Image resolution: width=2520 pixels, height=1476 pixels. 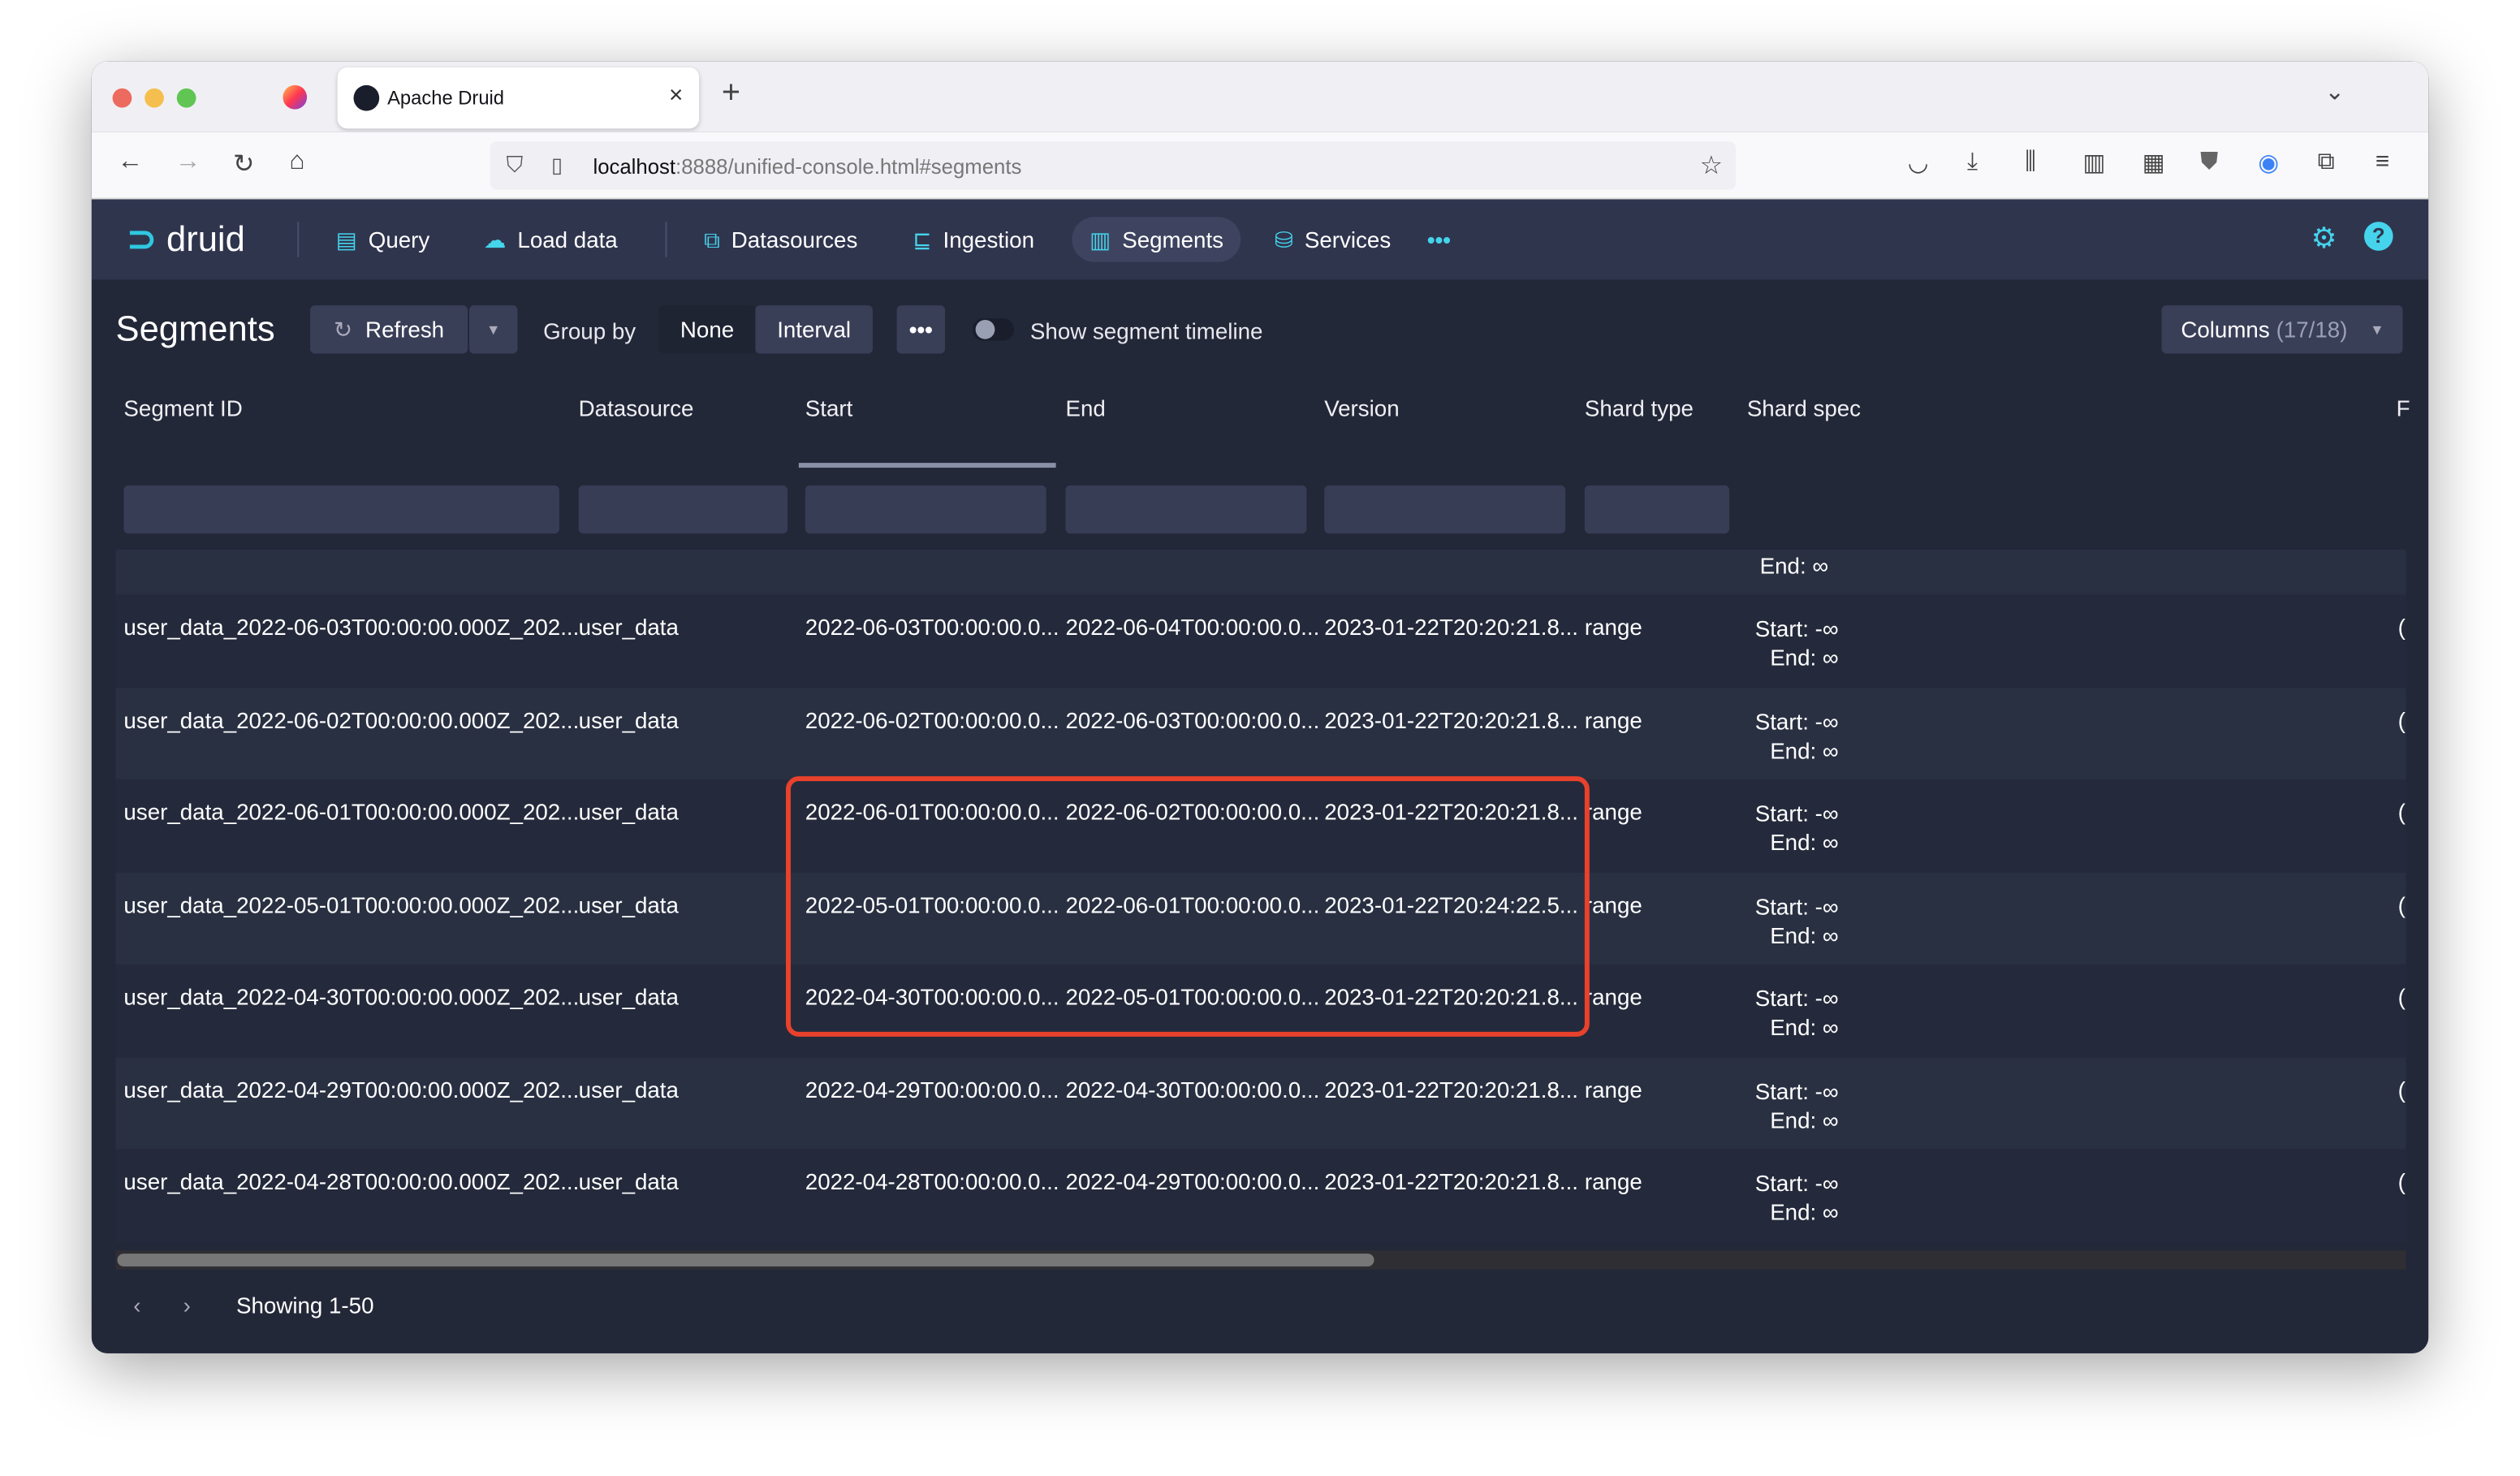 I want to click on firefox-icon, so click(x=295, y=97).